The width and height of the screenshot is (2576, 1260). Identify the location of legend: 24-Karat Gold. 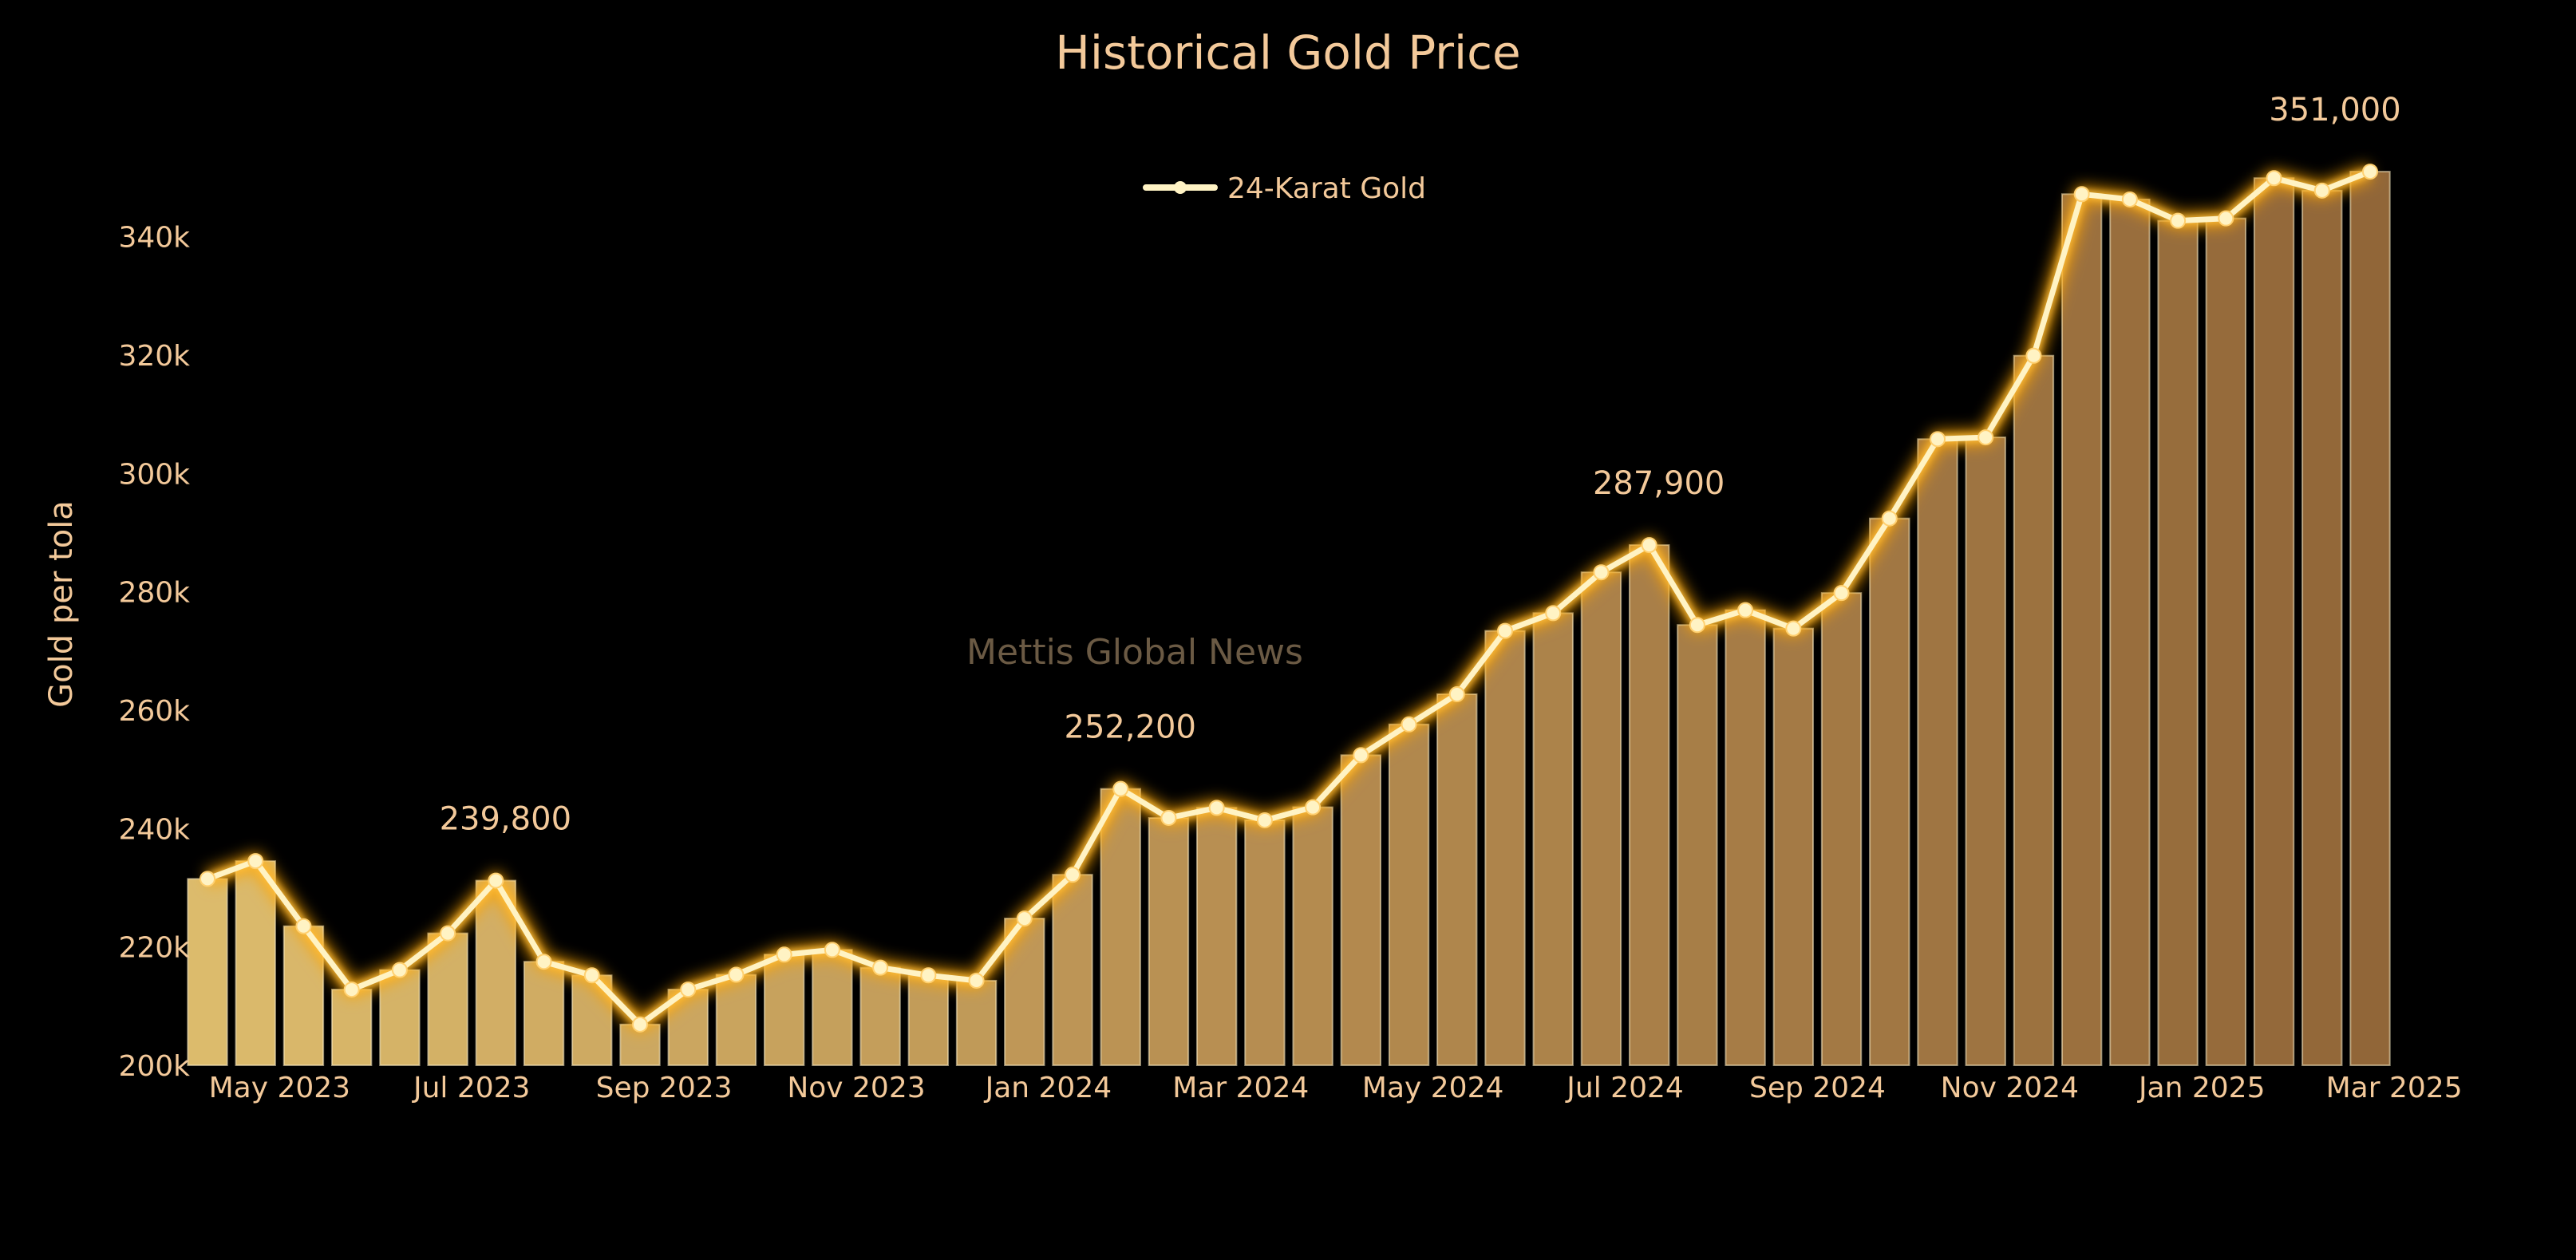
(1284, 188).